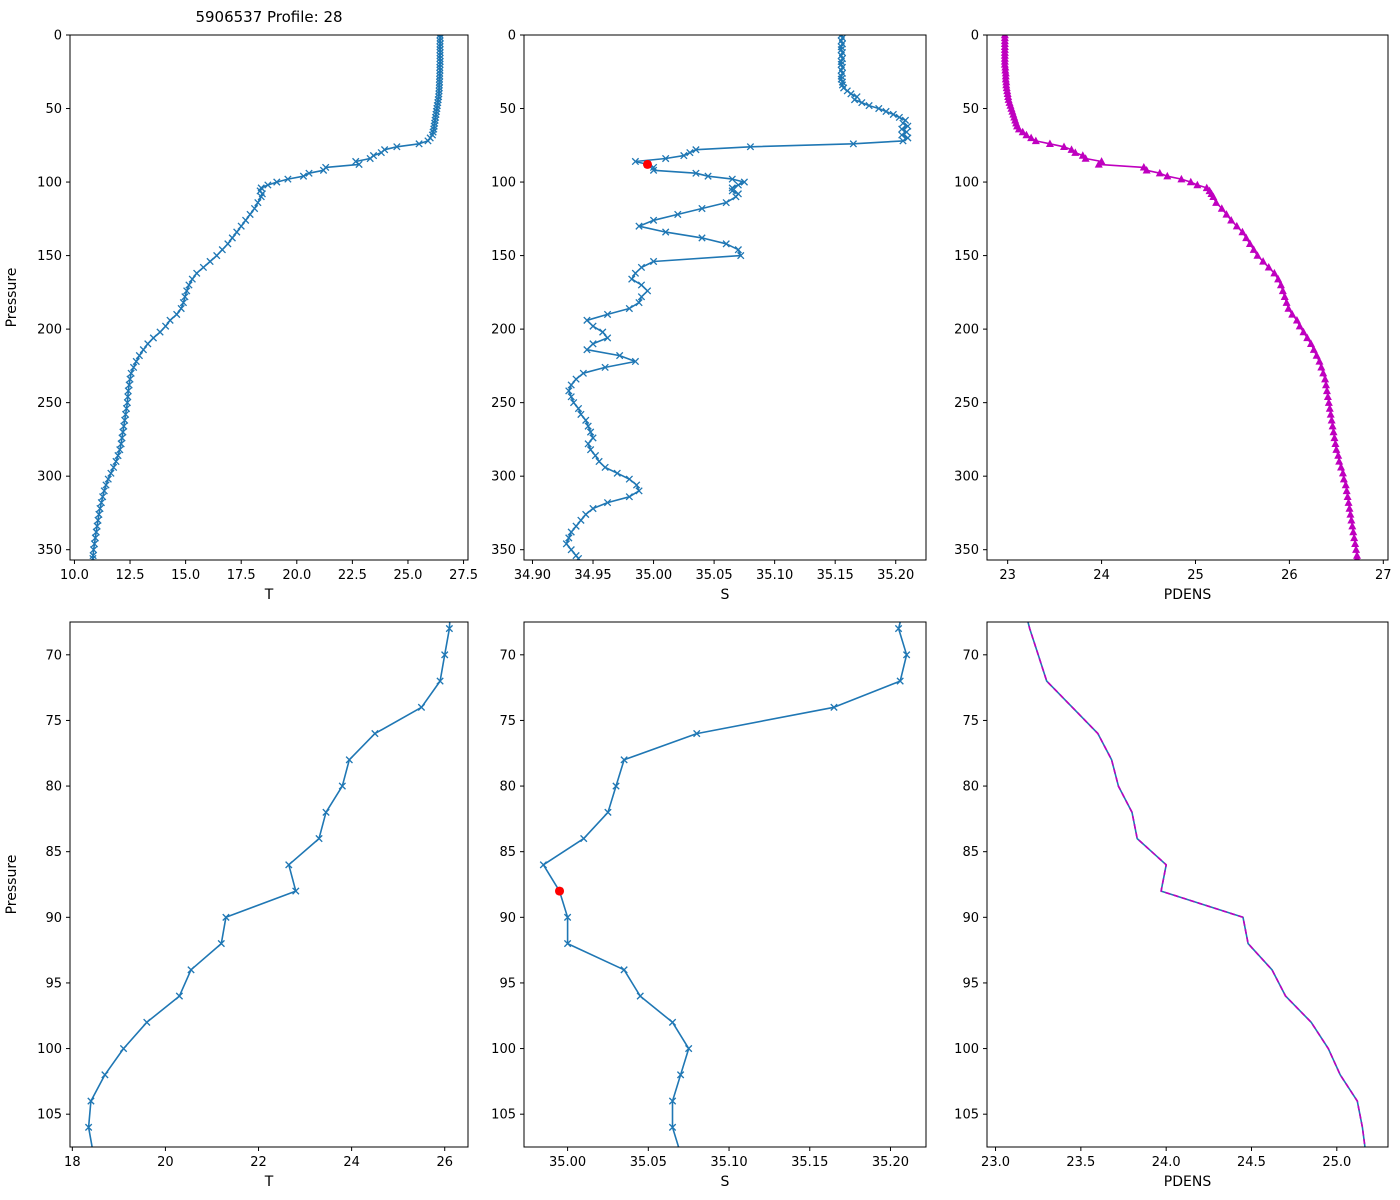 This screenshot has width=1400, height=1200. I want to click on svg-text: 24.0, so click(1166, 1162).